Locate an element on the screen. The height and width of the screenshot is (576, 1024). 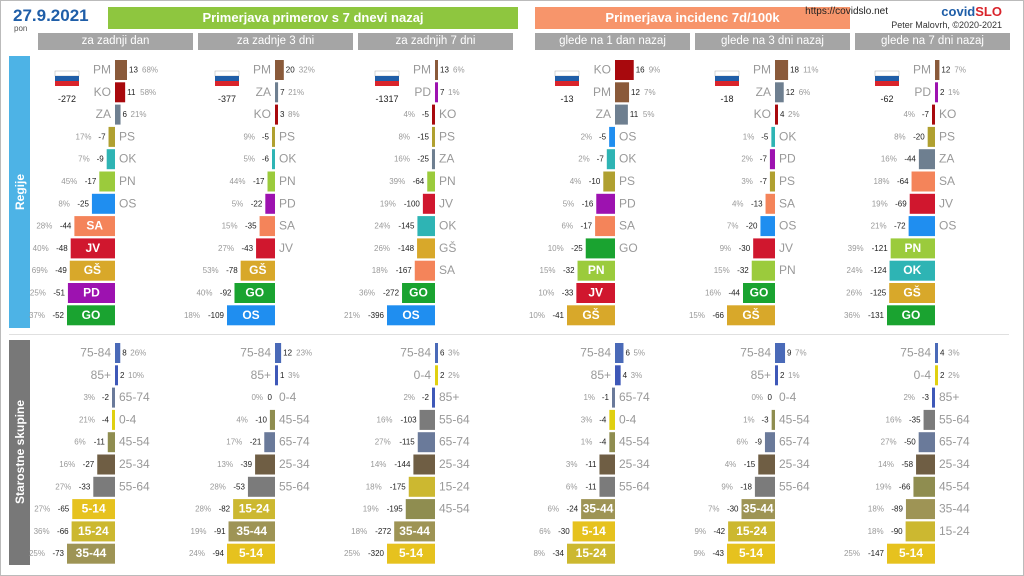
weekday: pon is located at coordinates (21, 28).